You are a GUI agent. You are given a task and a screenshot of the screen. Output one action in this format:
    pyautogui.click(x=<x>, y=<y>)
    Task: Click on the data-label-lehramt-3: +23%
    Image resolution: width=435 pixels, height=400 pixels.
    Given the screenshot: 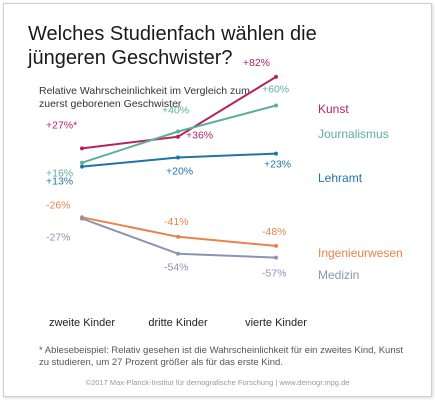 What is the action you would take?
    pyautogui.click(x=277, y=165)
    